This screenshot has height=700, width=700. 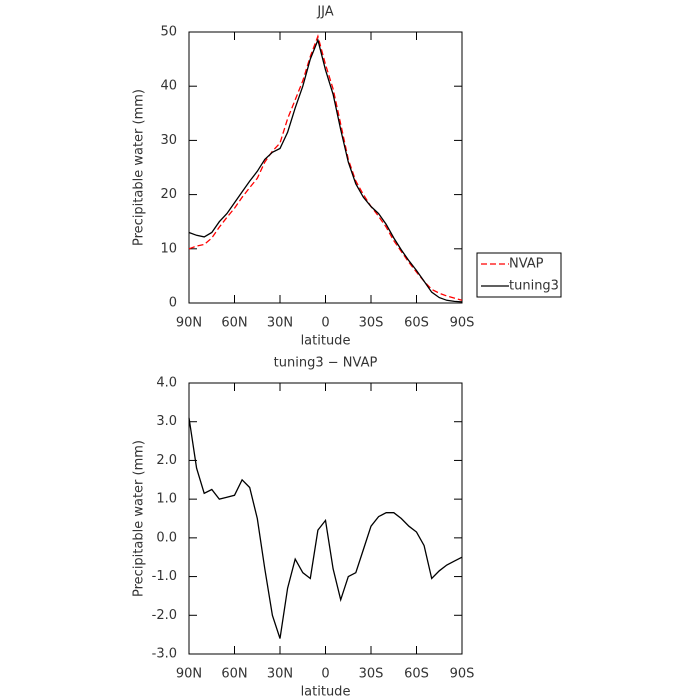 What do you see at coordinates (324, 12) in the screenshot?
I see `chart-title: JJA` at bounding box center [324, 12].